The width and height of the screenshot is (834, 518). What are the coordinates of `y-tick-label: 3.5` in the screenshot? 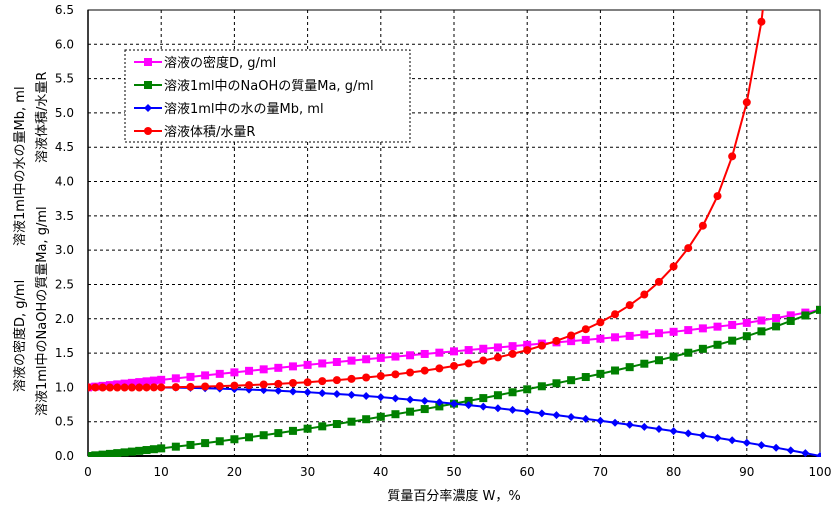 It's located at (64, 216).